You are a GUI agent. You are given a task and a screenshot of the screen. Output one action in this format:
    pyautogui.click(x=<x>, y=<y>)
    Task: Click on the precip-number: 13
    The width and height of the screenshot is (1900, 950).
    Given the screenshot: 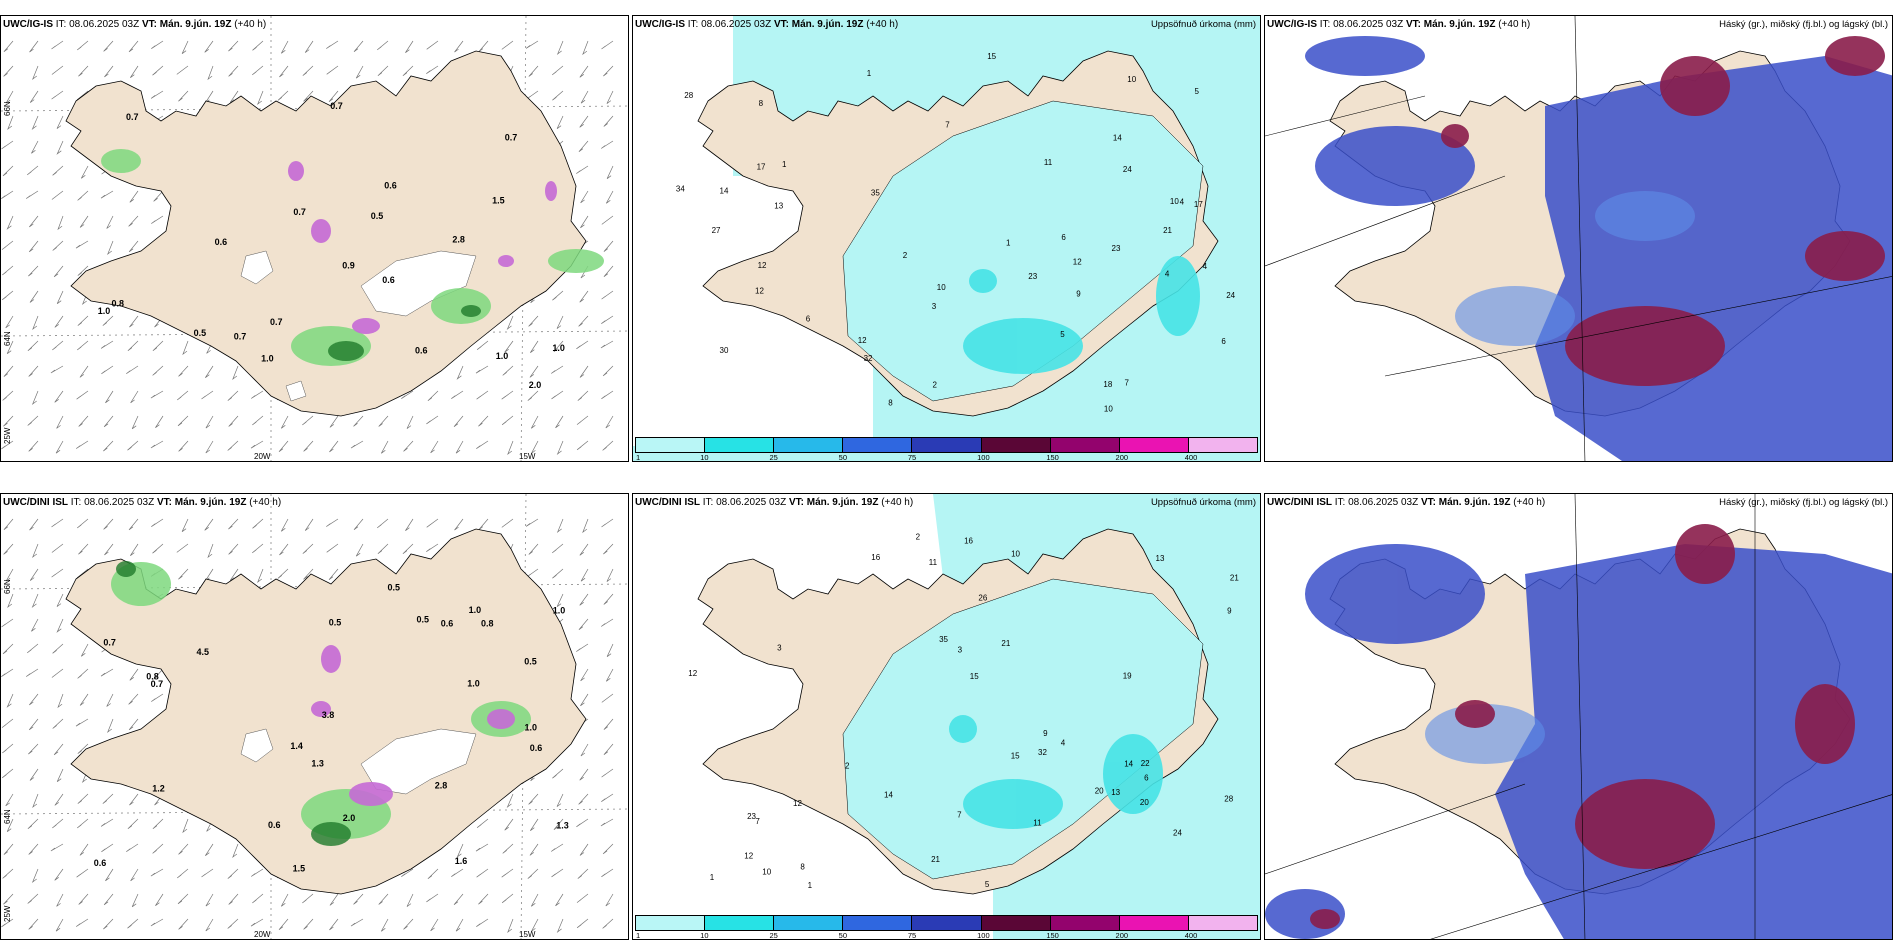 What is the action you would take?
    pyautogui.click(x=1160, y=558)
    